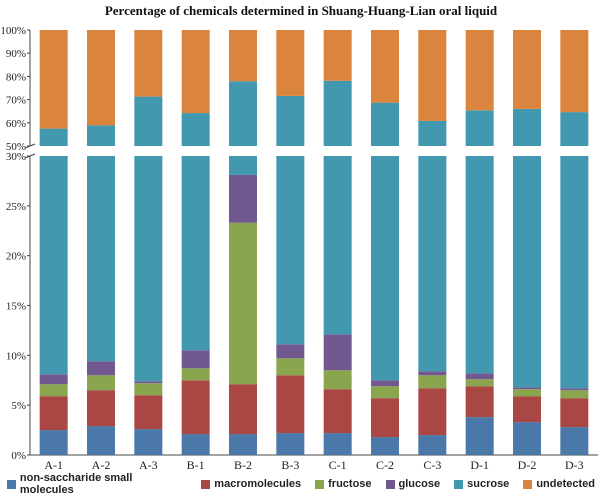 Image resolution: width=602 pixels, height=496 pixels. Describe the element at coordinates (16, 307) in the screenshot. I see `y-lower-tick-label: 15%` at that location.